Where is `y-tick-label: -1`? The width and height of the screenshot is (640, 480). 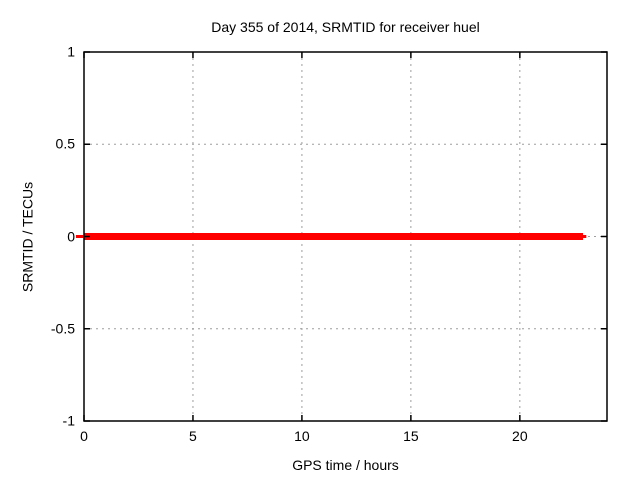 y-tick-label: -1 is located at coordinates (68, 420).